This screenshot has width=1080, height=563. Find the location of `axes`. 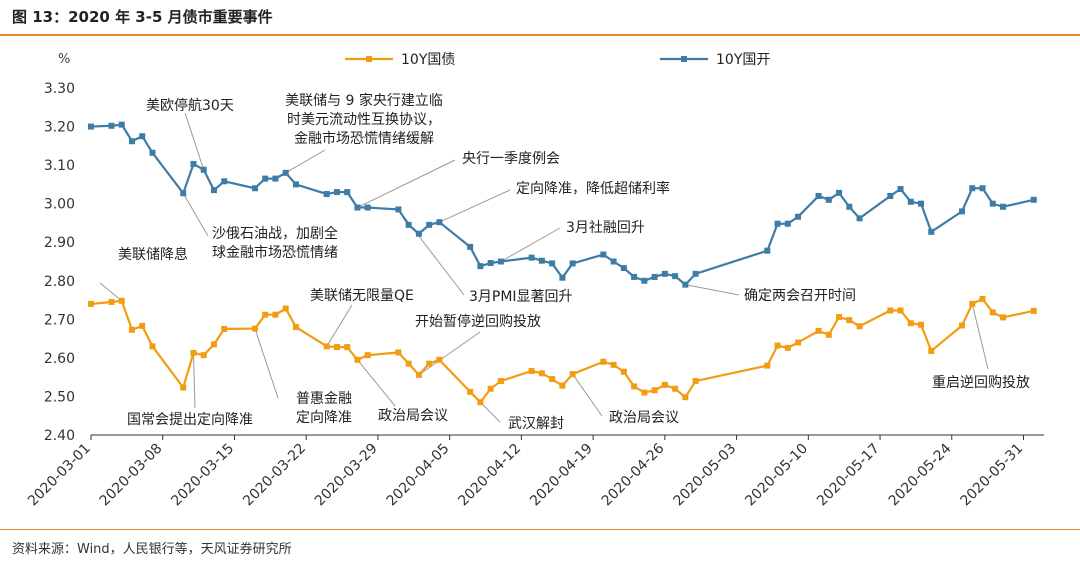

axes is located at coordinates (567, 437).